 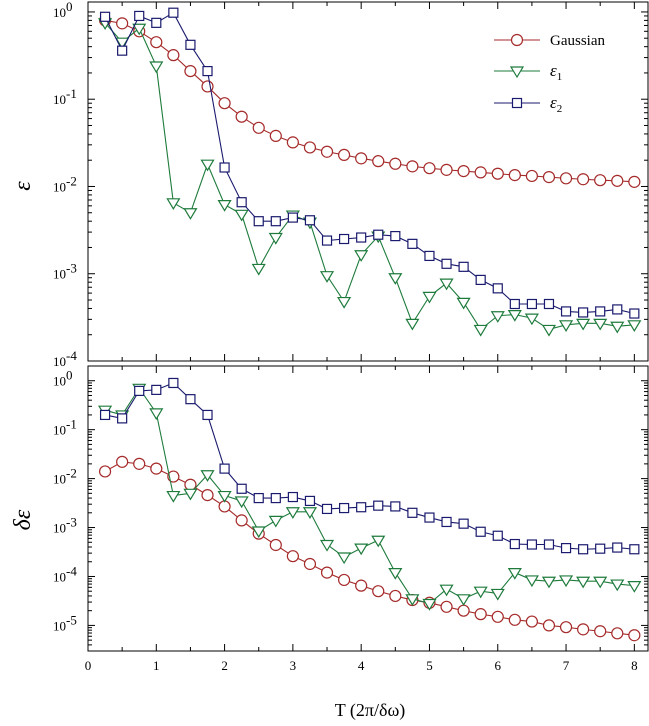 What do you see at coordinates (23, 519) in the screenshot?
I see `bottom-y-axis-label: δε` at bounding box center [23, 519].